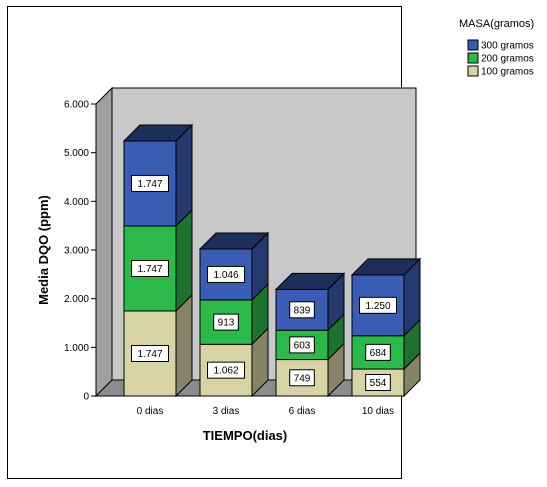 Image resolution: width=547 pixels, height=487 pixels. Describe the element at coordinates (245, 435) in the screenshot. I see `x-axis-title: TIEMPO(dias)` at that location.